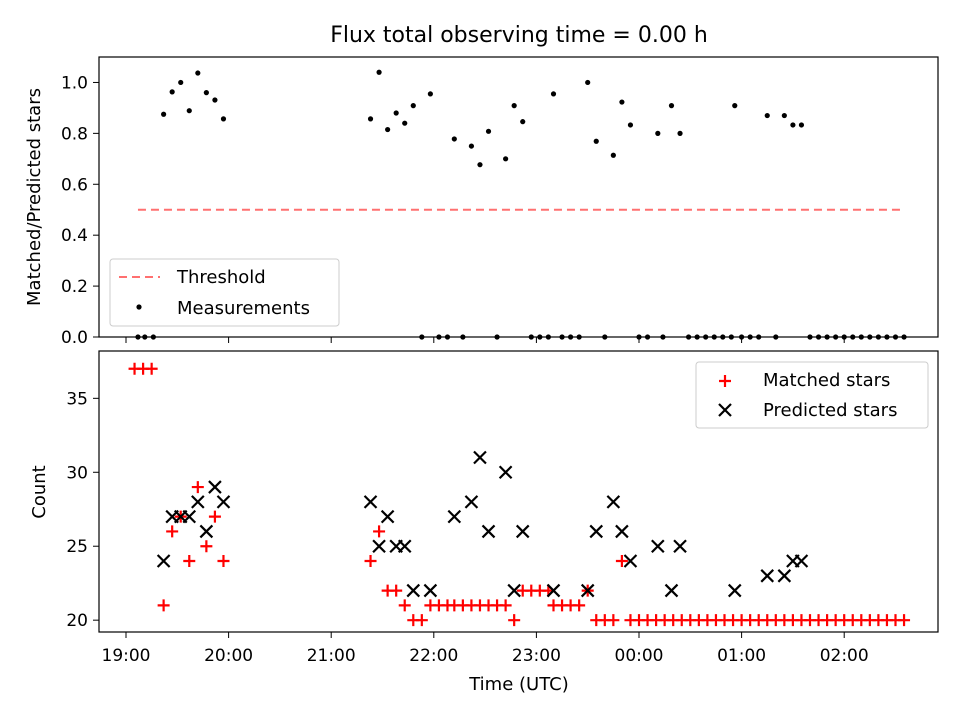  Describe the element at coordinates (826, 380) in the screenshot. I see `legend-matched-label: Matched stars` at that location.